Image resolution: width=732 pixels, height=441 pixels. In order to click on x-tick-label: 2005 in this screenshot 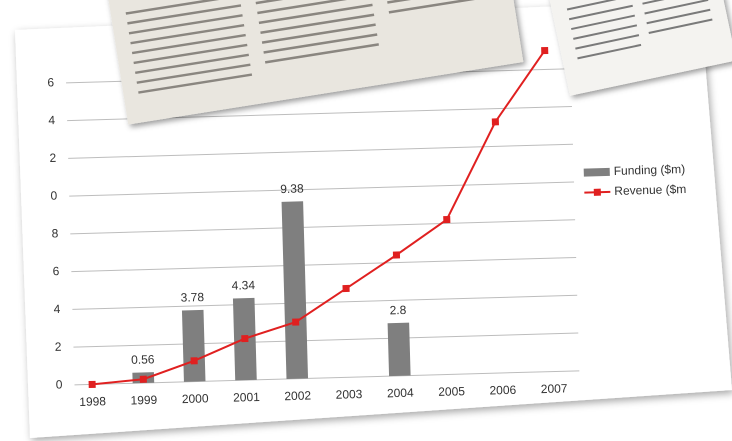, I will do `click(451, 391)`.